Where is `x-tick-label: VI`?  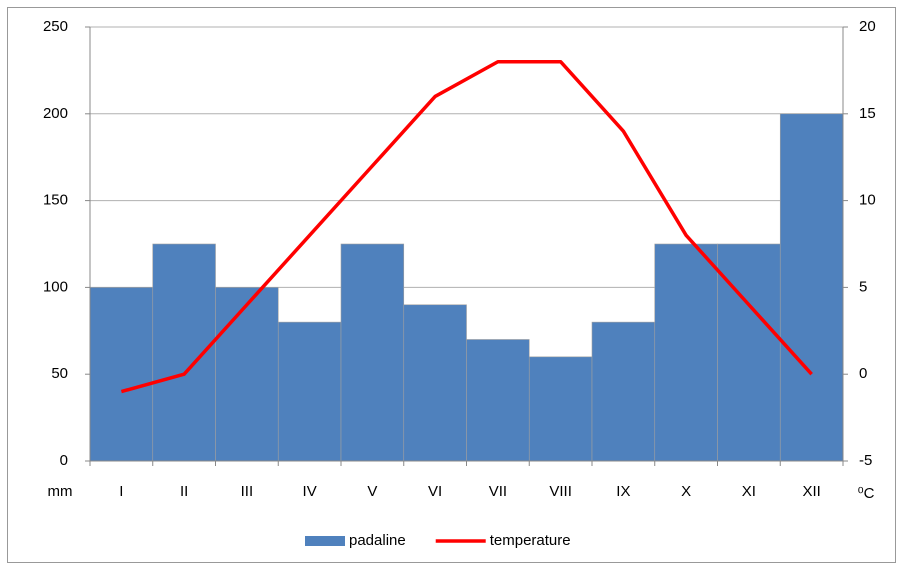
x-tick-label: VI is located at coordinates (435, 491).